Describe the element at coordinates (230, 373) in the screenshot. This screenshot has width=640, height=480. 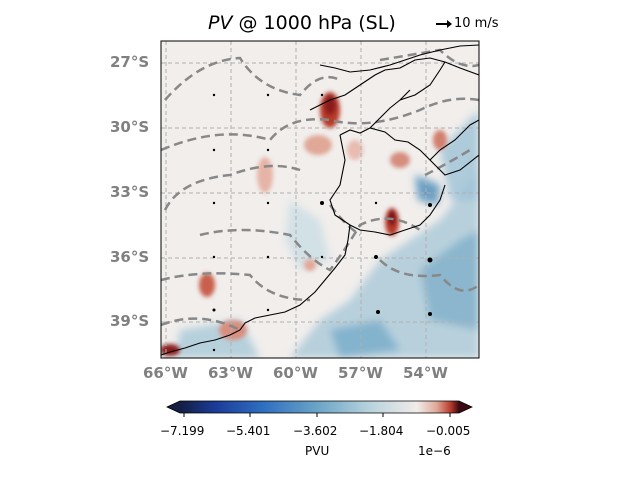
I see `lon-label-63w: 63°W` at that location.